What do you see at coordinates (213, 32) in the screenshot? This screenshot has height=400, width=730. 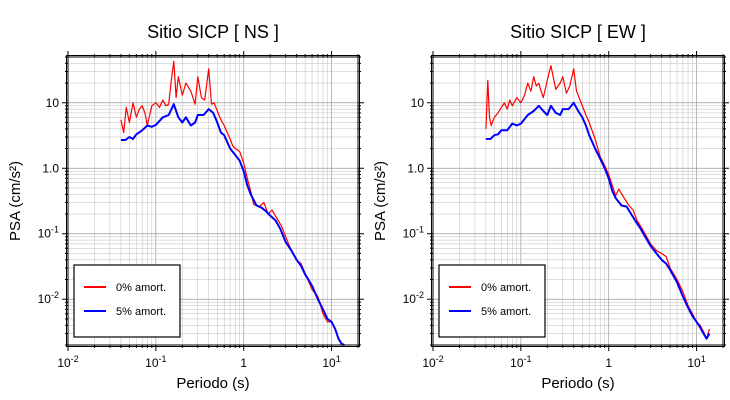 I see `chart-title: Sitio SICP [ NS ]` at bounding box center [213, 32].